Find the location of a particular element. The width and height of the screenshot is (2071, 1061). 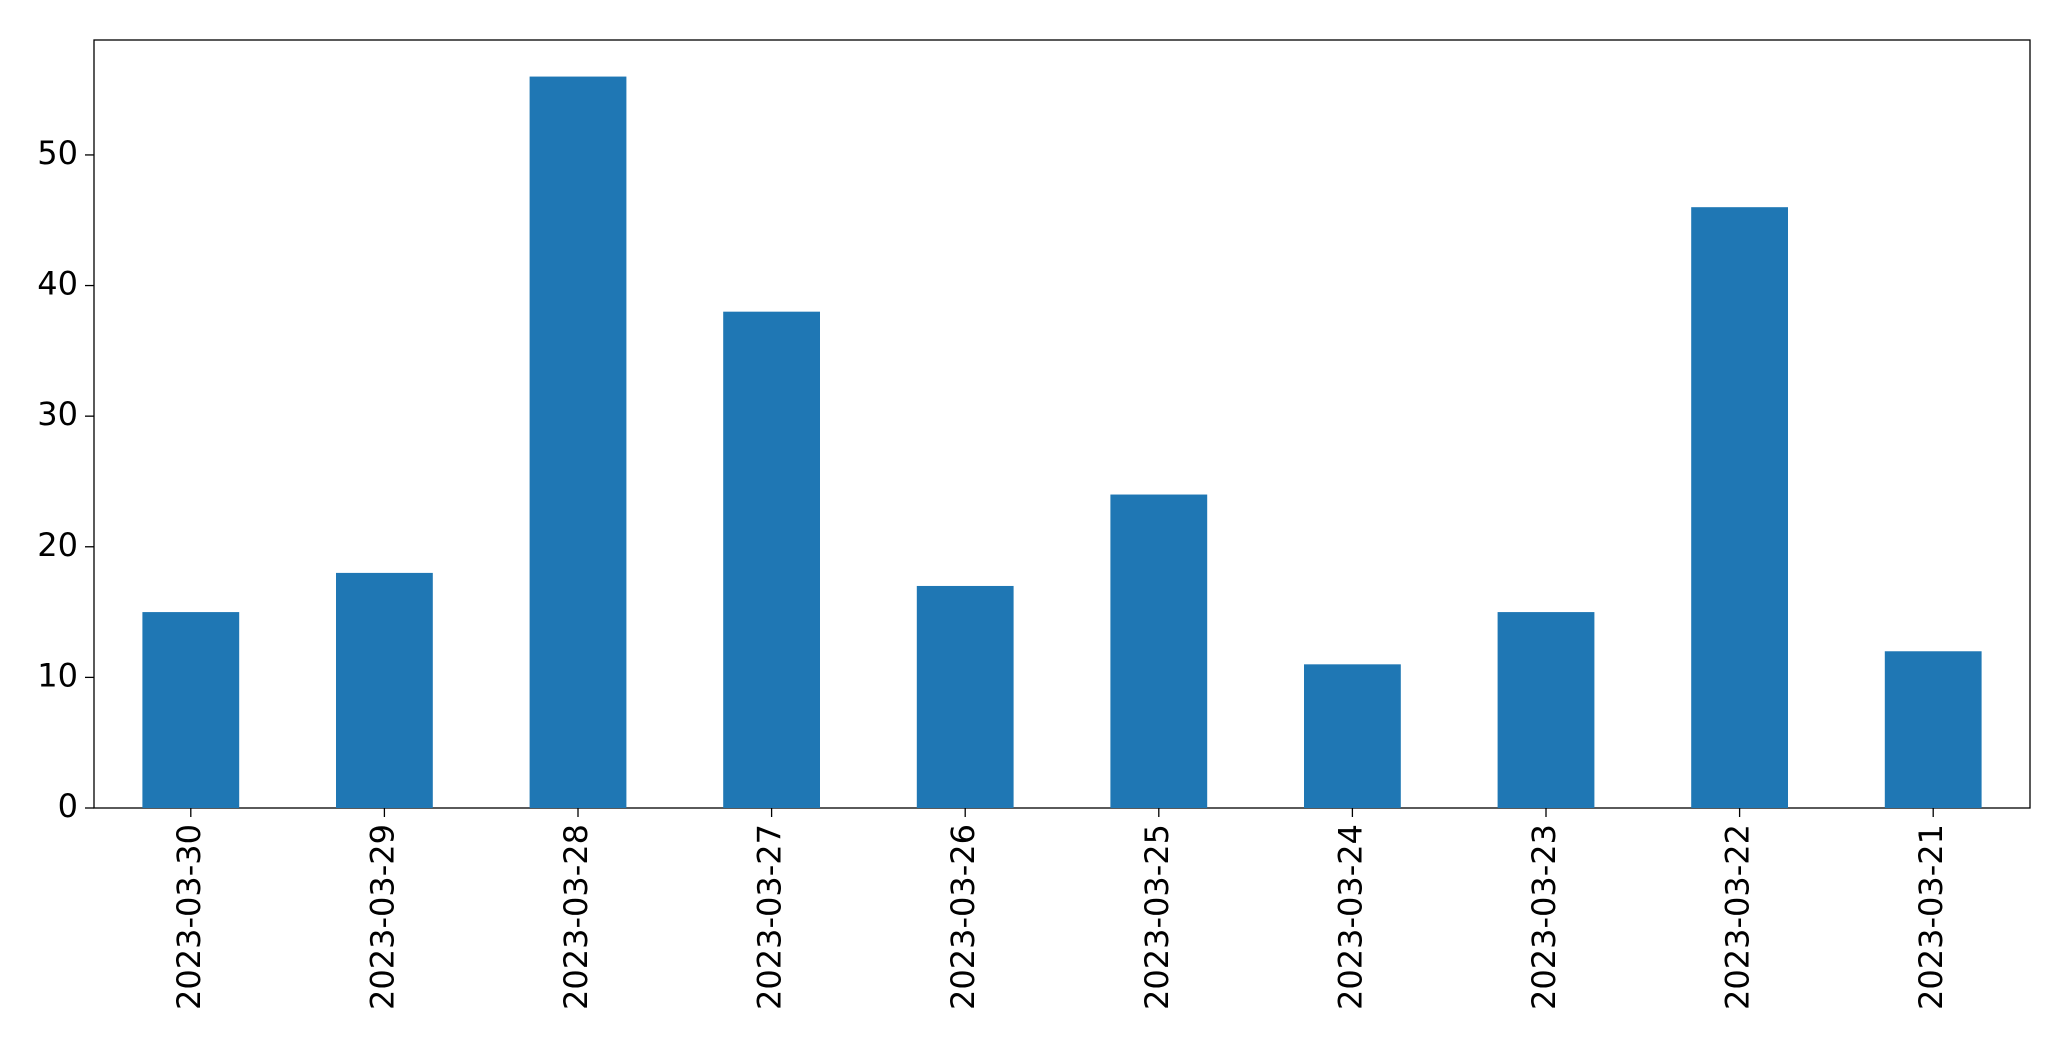

x-tick-label: 2023-03-26 is located at coordinates (963, 917).